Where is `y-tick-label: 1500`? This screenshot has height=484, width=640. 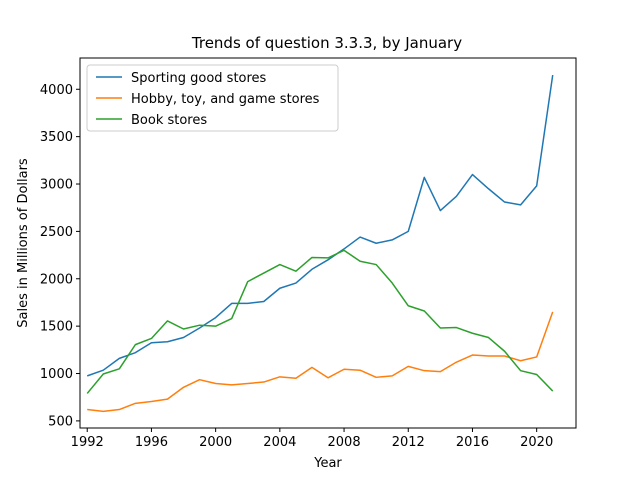
y-tick-label: 1500 is located at coordinates (56, 327).